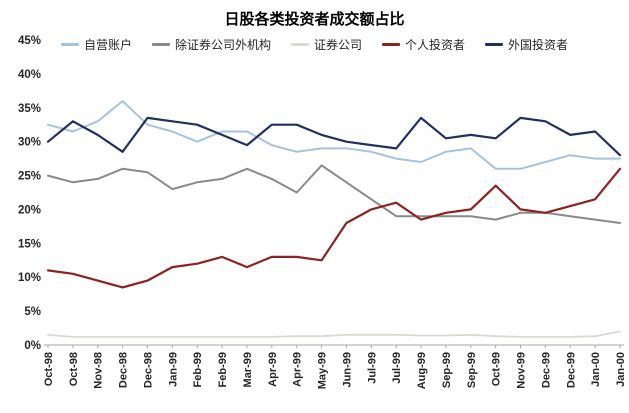 The height and width of the screenshot is (413, 629). Describe the element at coordinates (497, 369) in the screenshot. I see `x-tick-label: Oct-99` at that location.